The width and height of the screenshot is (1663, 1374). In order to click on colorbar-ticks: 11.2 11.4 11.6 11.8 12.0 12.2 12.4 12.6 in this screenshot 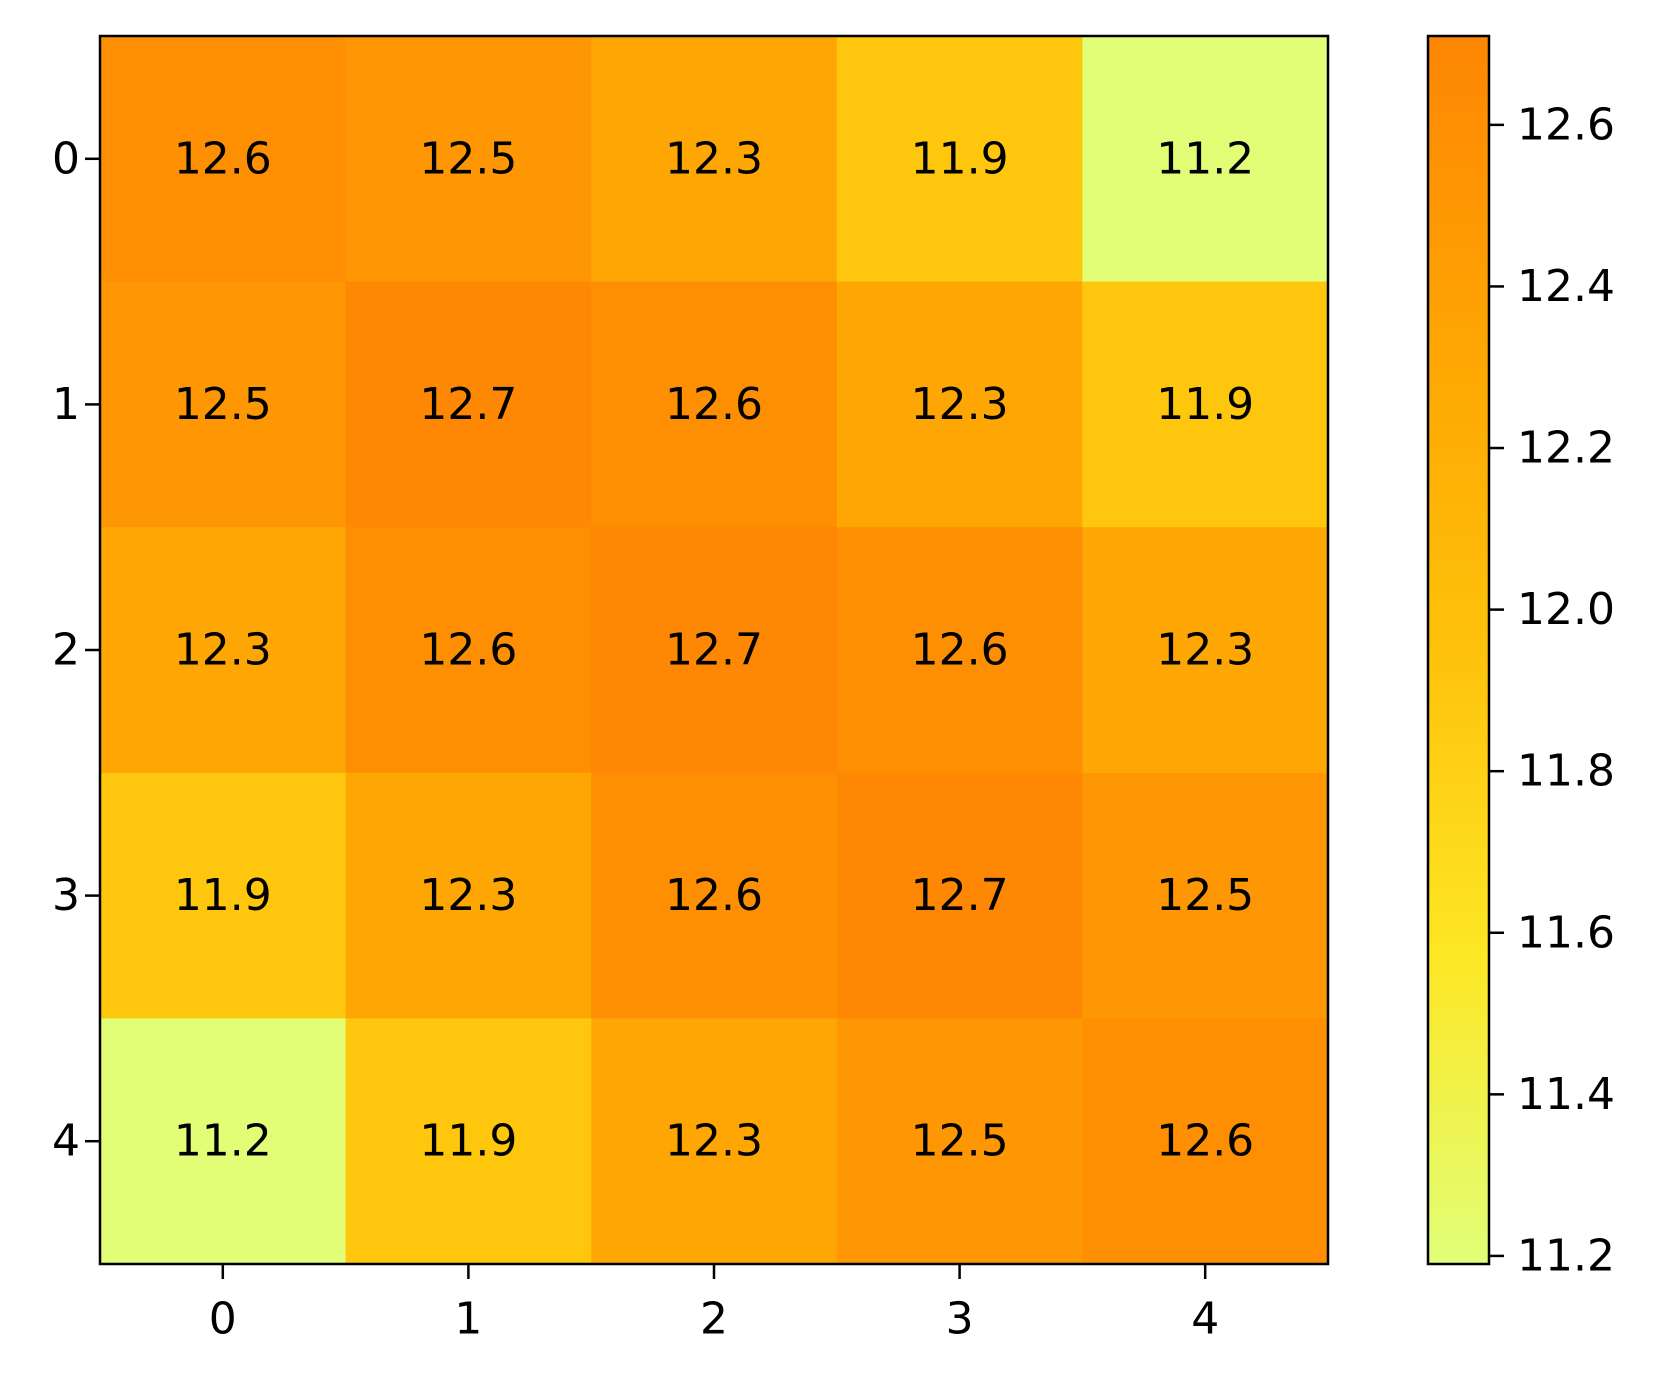, I will do `click(1552, 690)`.